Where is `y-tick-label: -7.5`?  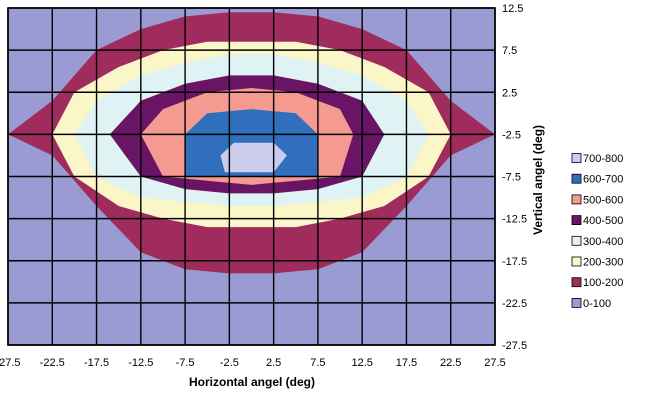
y-tick-label: -7.5 is located at coordinates (511, 178).